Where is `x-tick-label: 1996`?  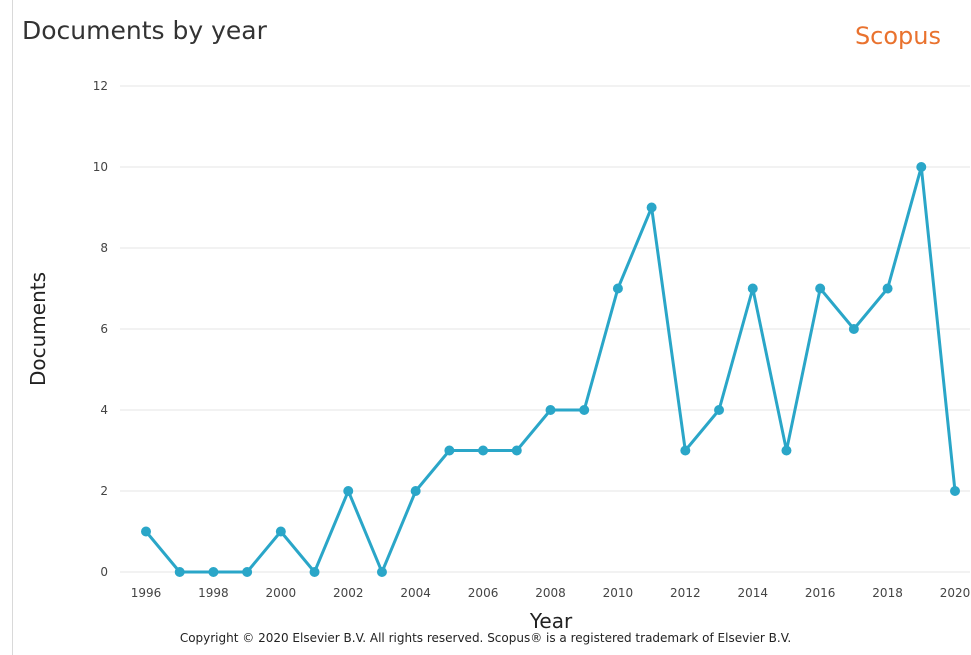
x-tick-label: 1996 is located at coordinates (146, 593).